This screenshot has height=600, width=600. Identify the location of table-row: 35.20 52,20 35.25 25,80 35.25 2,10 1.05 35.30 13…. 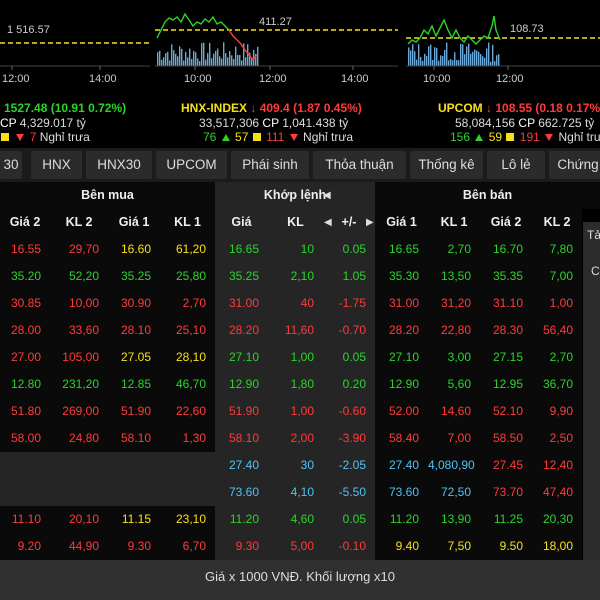
(300, 276).